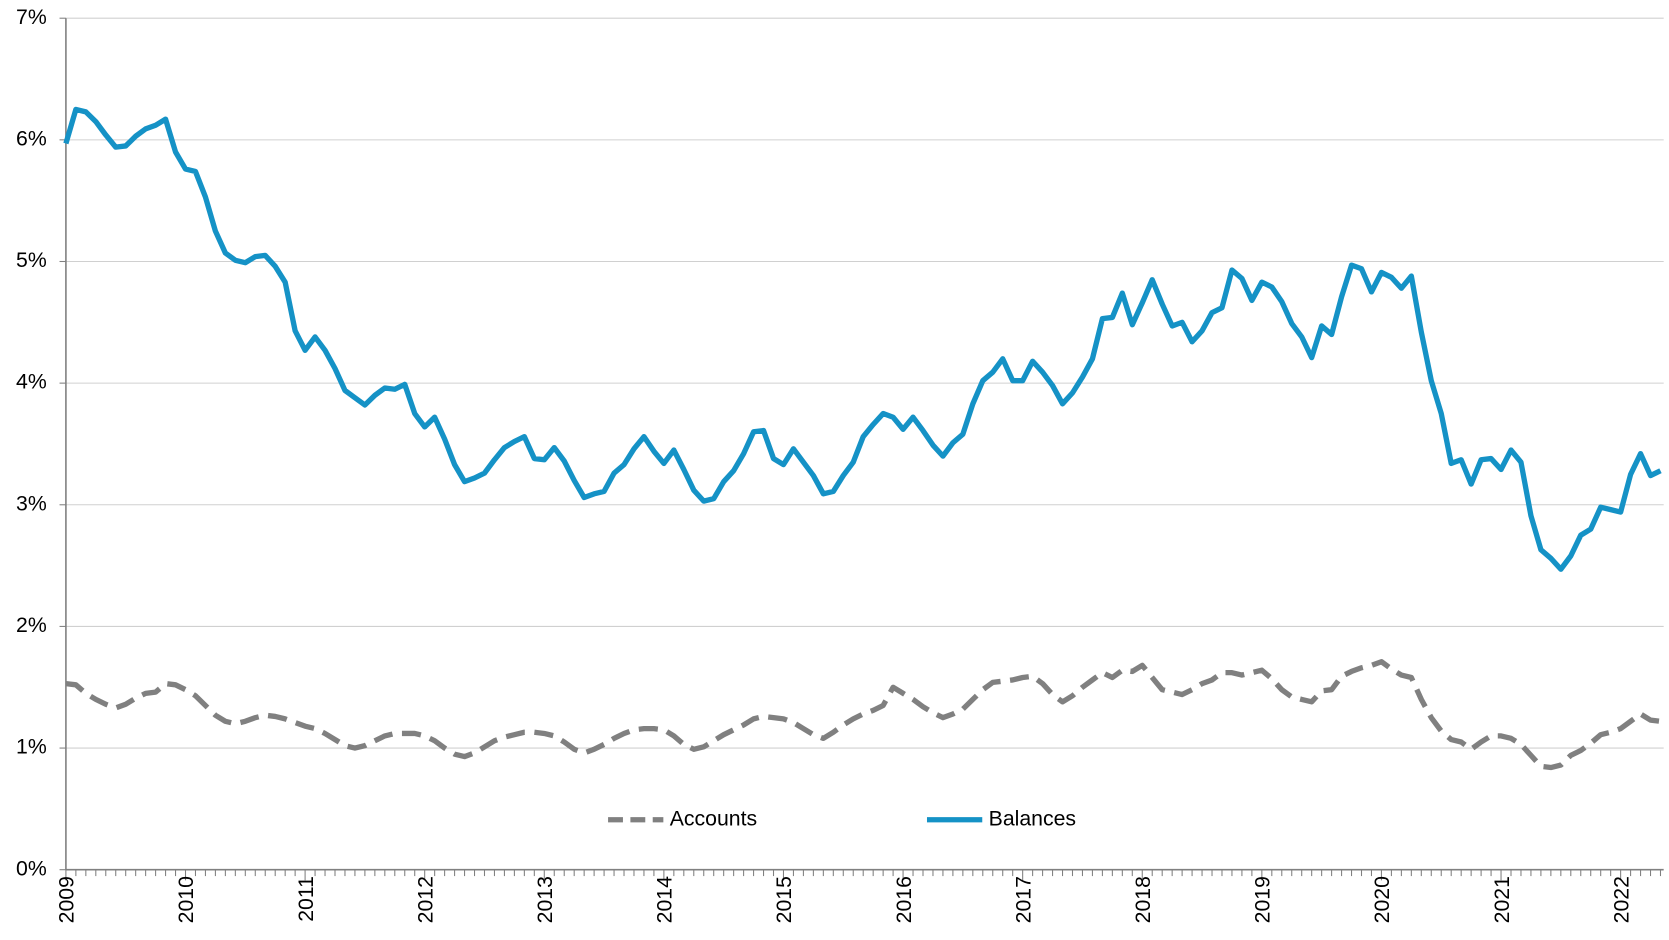 The height and width of the screenshot is (940, 1669). Describe the element at coordinates (67, 899) in the screenshot. I see `x-tick-label: 2009` at that location.